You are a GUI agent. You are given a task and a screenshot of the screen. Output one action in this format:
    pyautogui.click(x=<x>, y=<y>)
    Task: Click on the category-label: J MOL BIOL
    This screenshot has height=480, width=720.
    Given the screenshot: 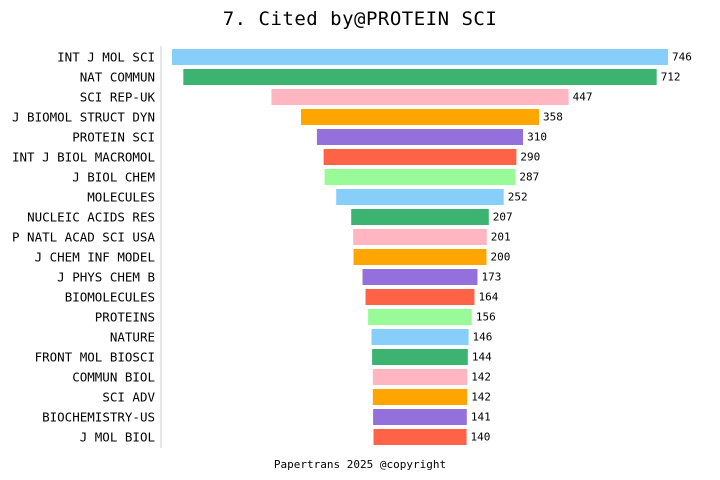 What is the action you would take?
    pyautogui.click(x=117, y=437)
    